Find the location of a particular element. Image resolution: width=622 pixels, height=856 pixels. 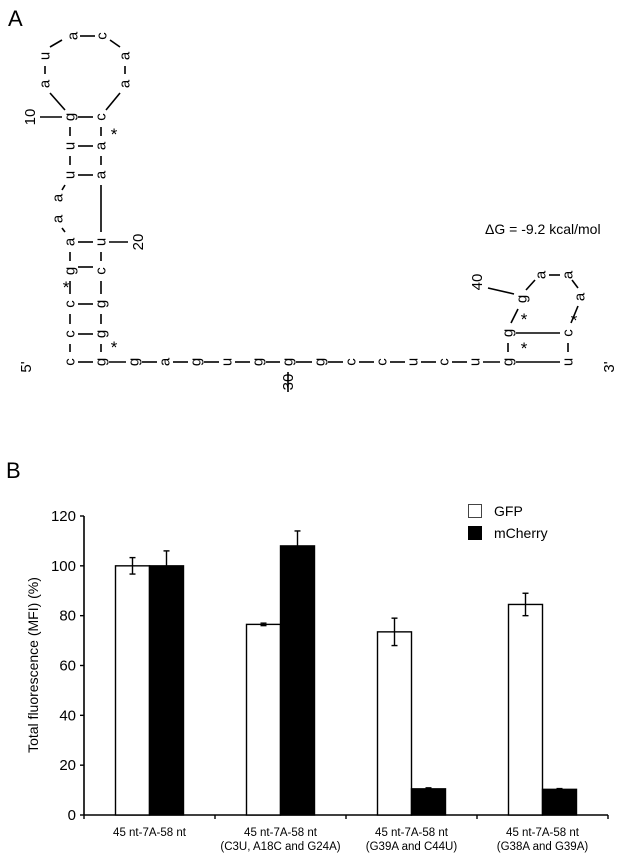

y-axis-label: Total fluorescence (MFI) (%) is located at coordinates (33, 665).